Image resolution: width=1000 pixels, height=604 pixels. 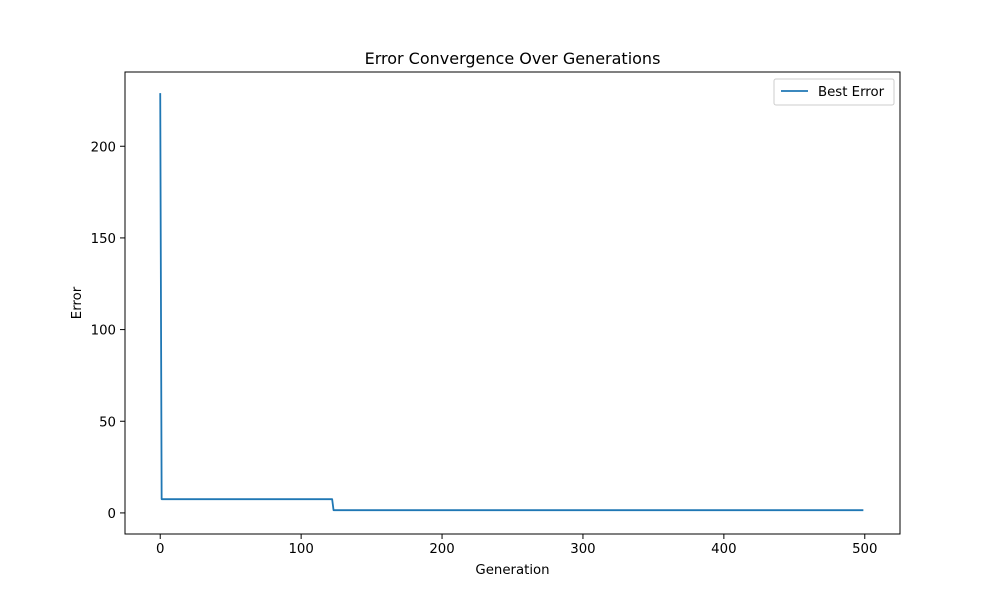 I want to click on x-tick-label: 300, so click(x=582, y=549).